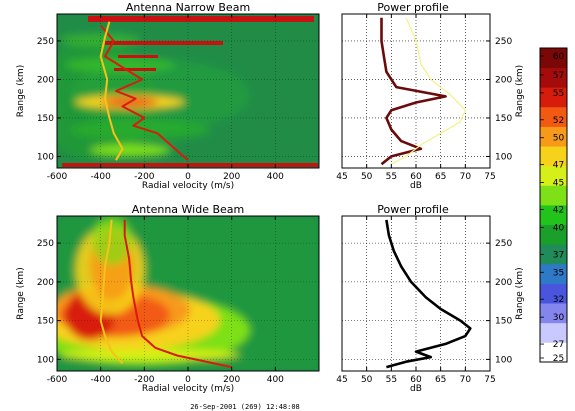  Describe the element at coordinates (57, 380) in the screenshot. I see `wide-beam-x-tick-label: -600` at that location.